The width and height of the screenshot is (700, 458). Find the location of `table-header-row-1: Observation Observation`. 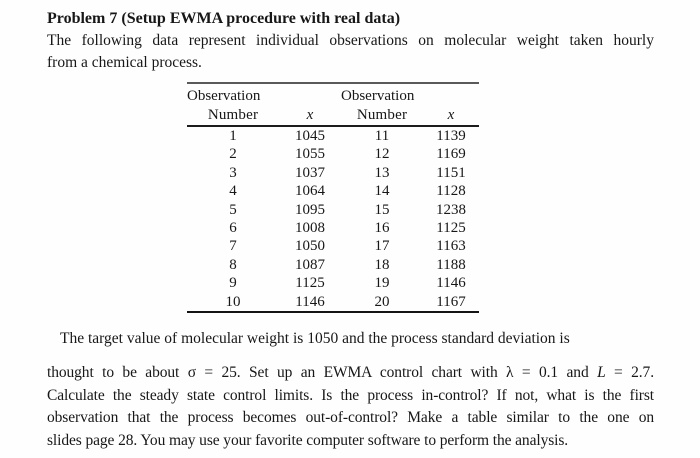

table-header-row-1: Observation Observation is located at coordinates (333, 94).